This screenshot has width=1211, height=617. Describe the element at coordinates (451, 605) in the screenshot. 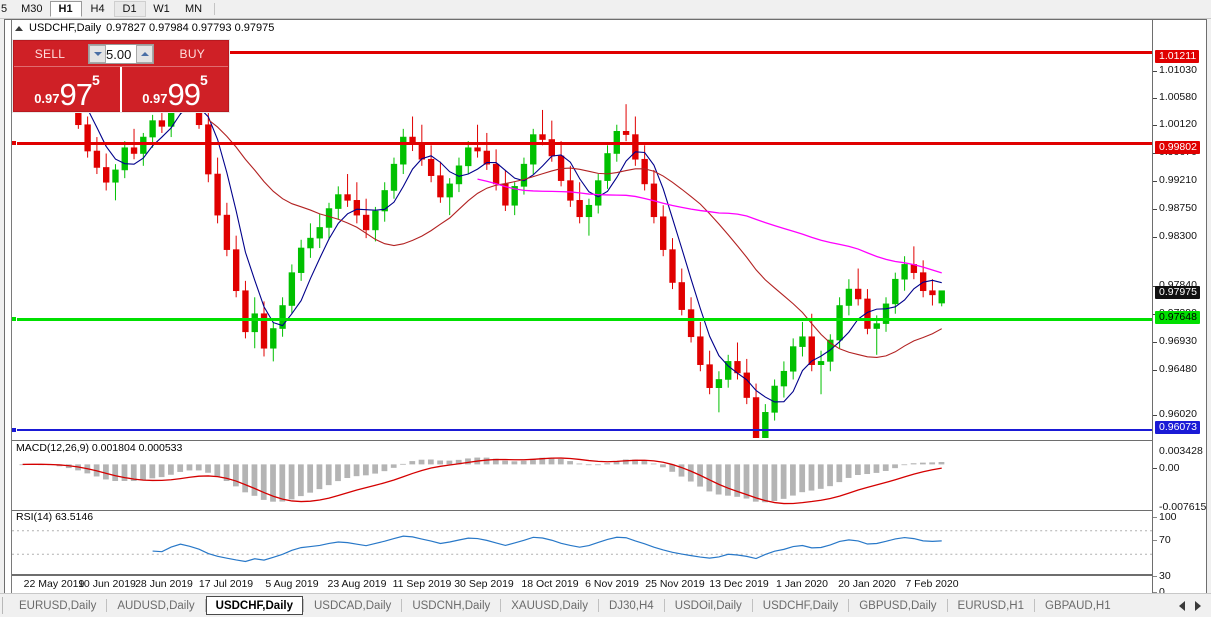

I see `chart-tab: USDCNH,Daily` at that location.